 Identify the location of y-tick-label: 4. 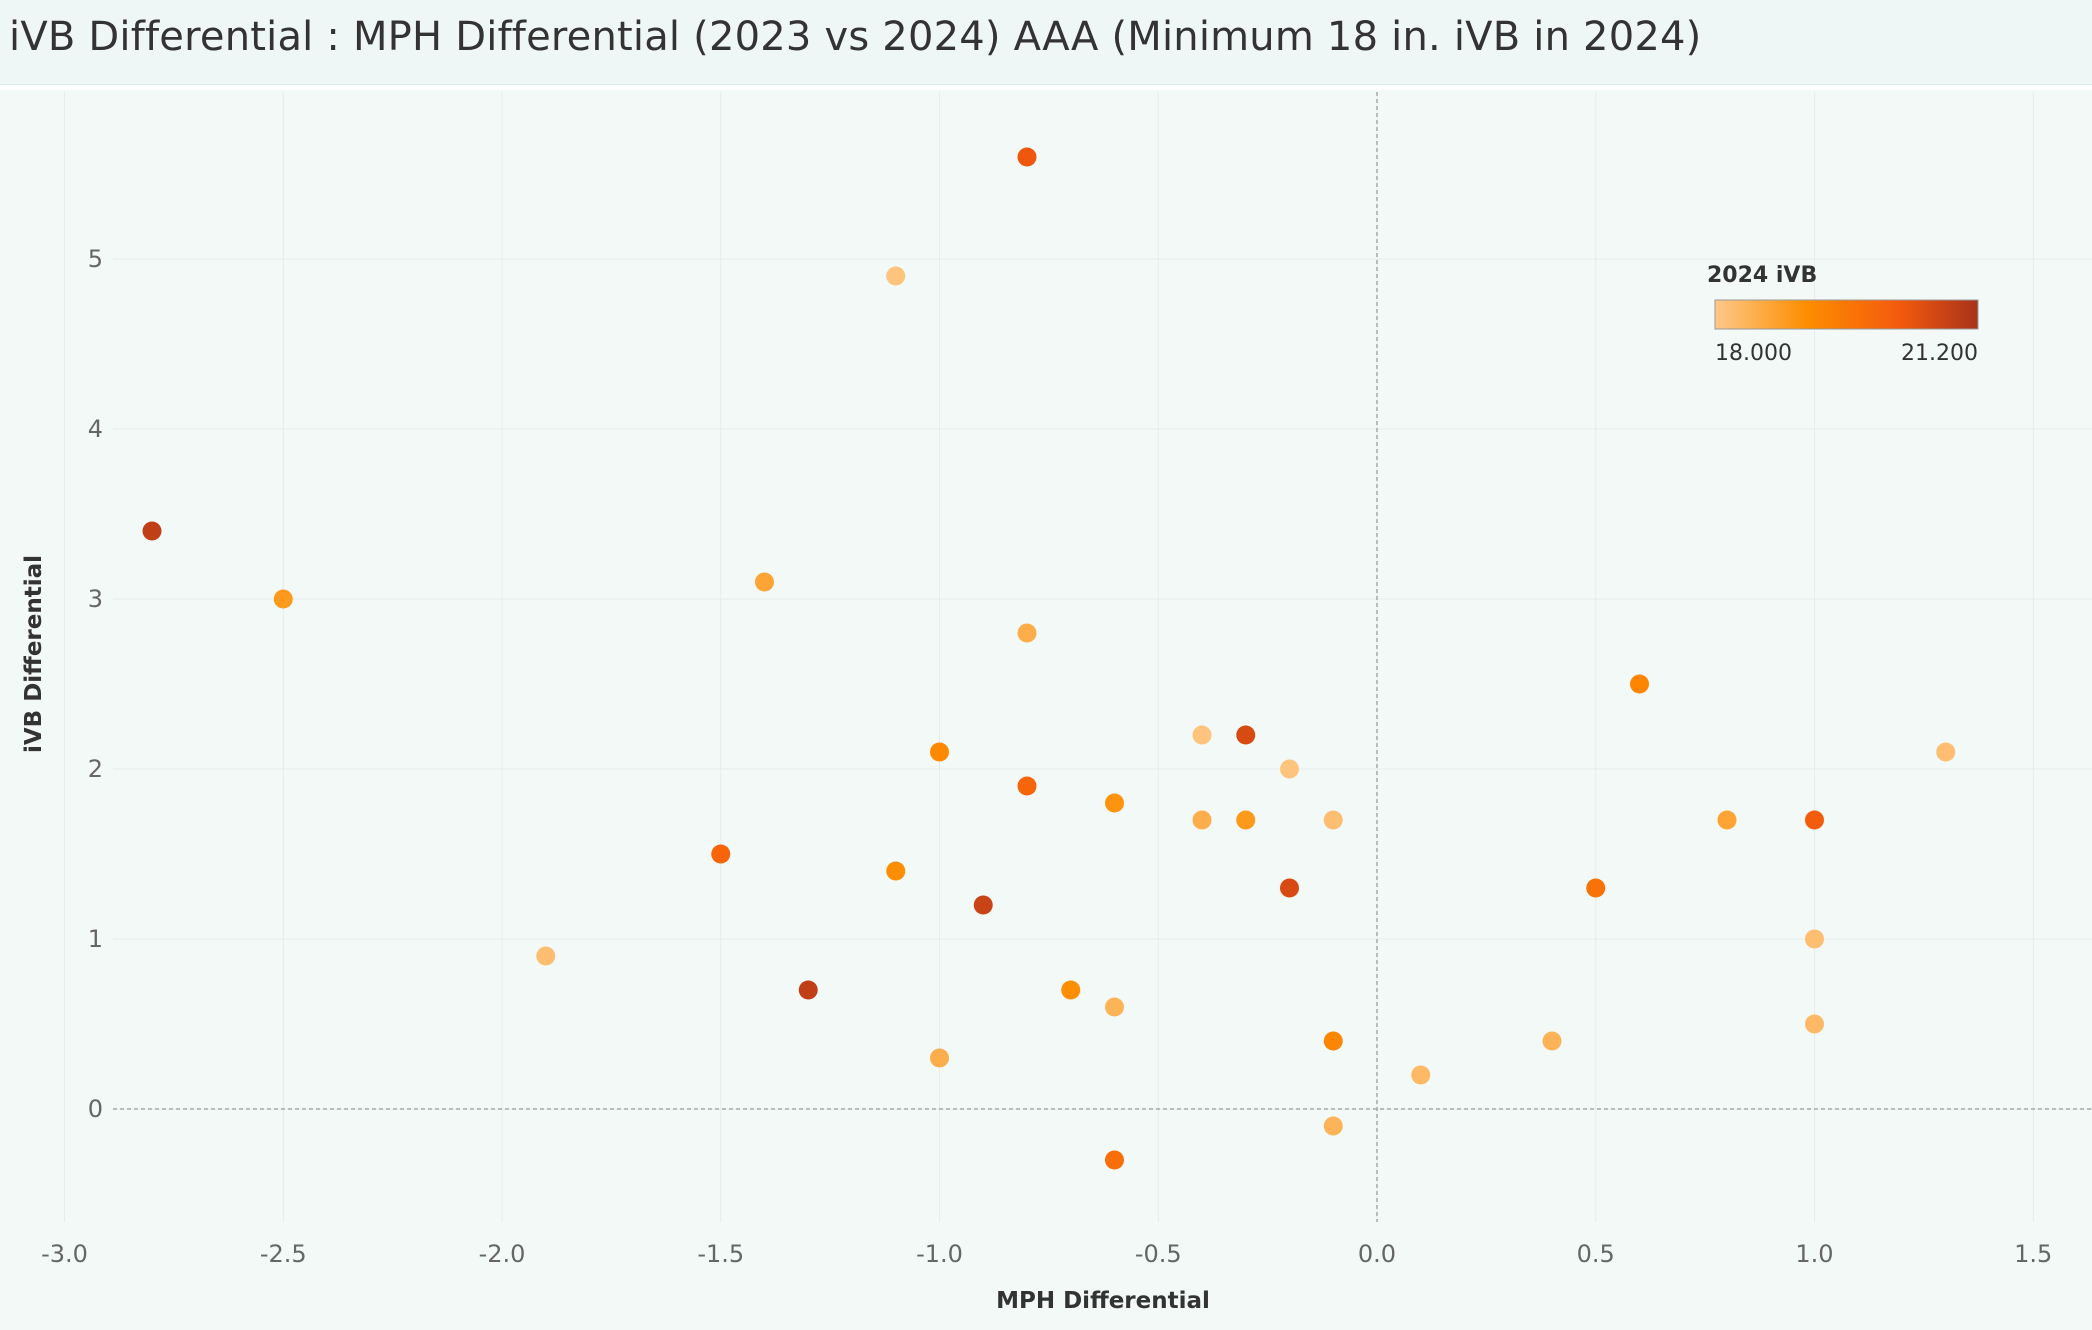
(95, 429).